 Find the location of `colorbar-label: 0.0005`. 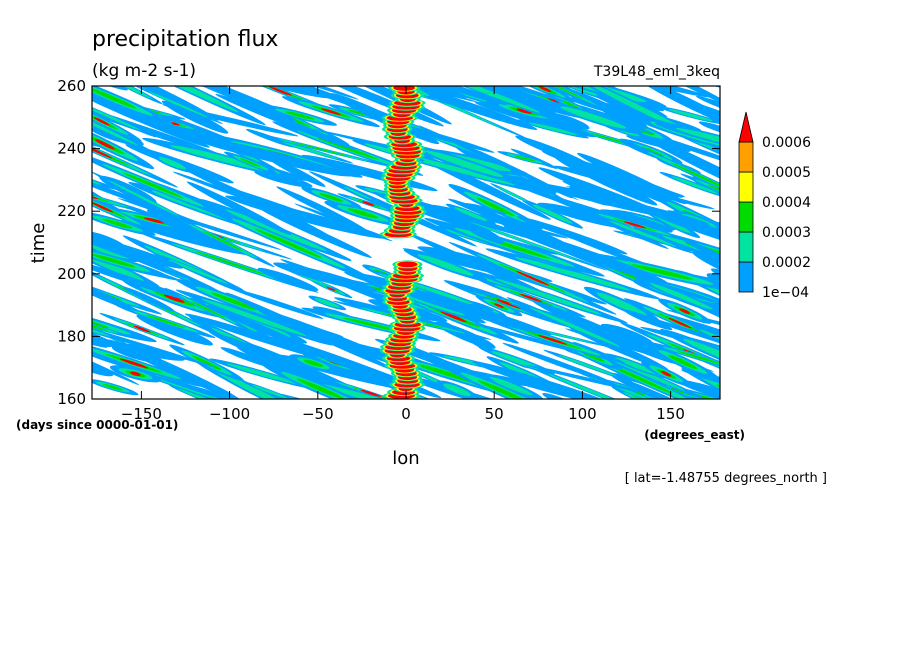

colorbar-label: 0.0005 is located at coordinates (786, 173).